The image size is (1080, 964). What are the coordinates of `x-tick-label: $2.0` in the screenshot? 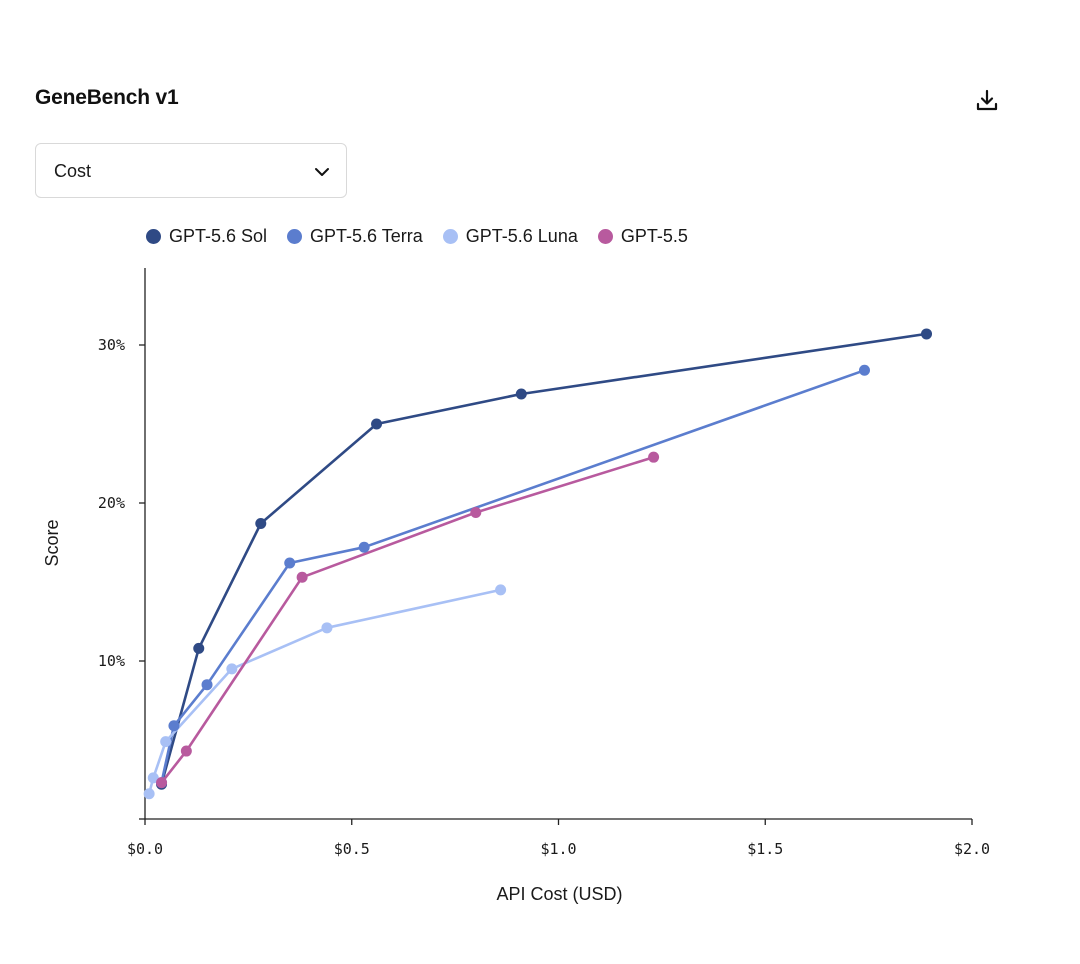 It's located at (972, 849).